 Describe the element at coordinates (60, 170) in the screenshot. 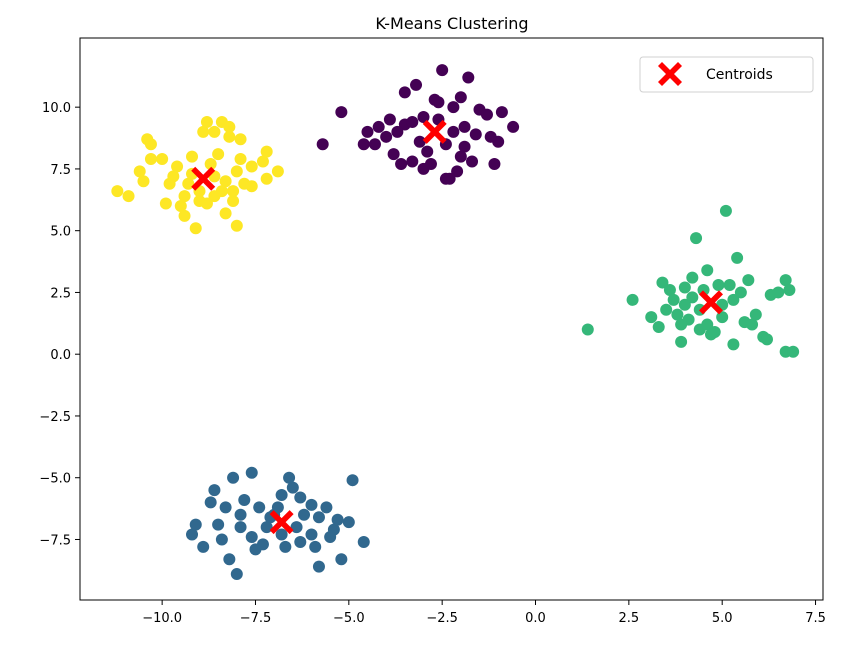

I see `y-tick-label: 7.5` at that location.